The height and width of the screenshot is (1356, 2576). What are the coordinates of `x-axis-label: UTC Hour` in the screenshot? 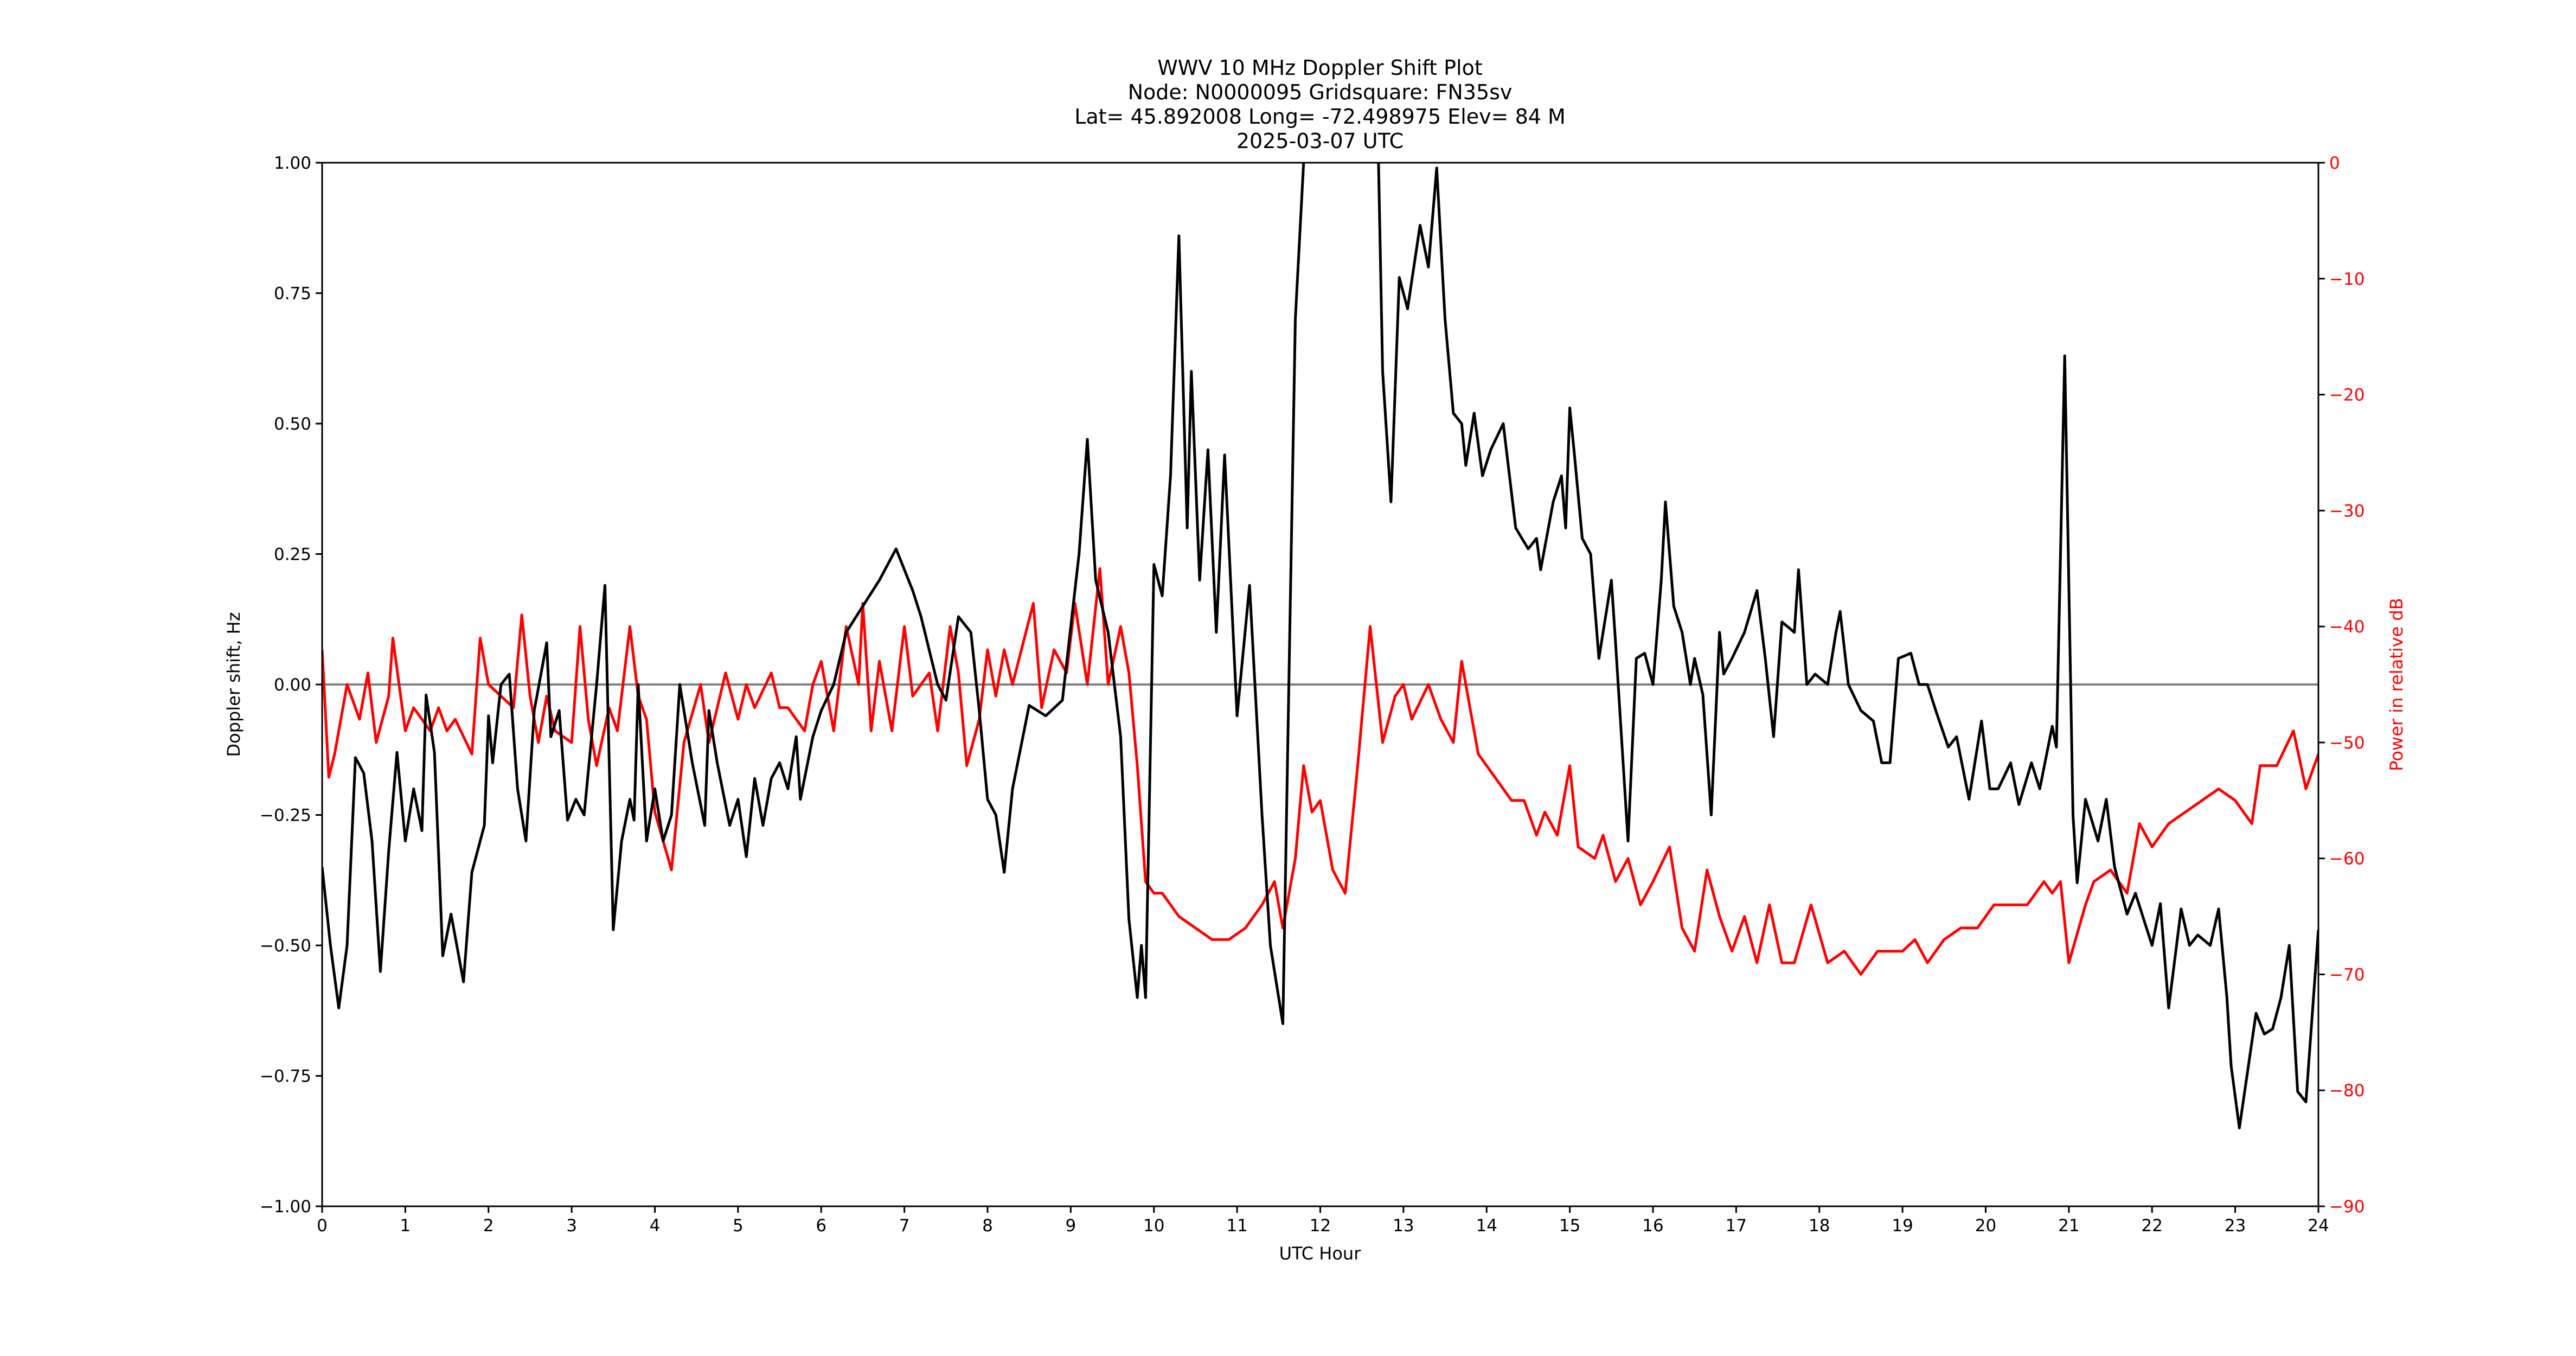 It's located at (1320, 1253).